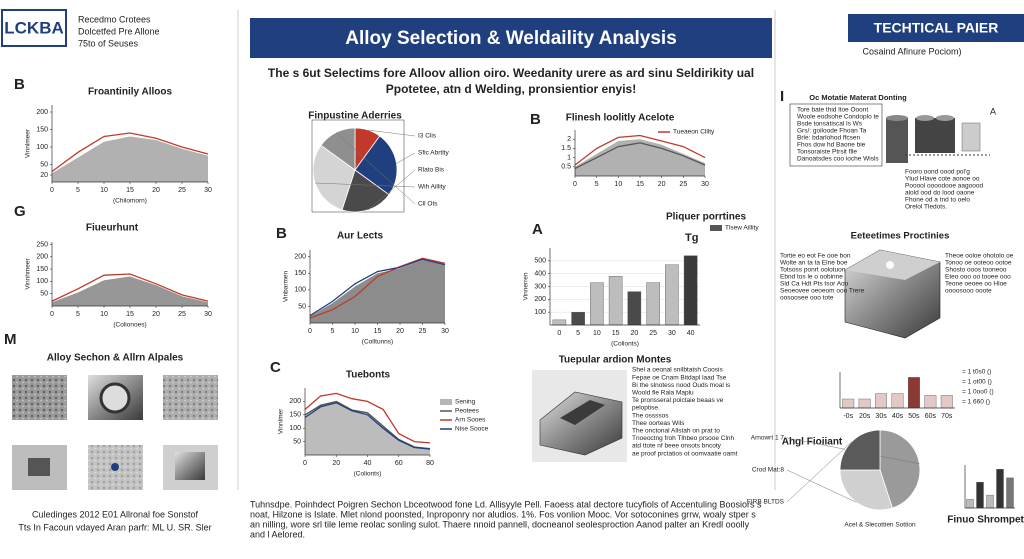 The width and height of the screenshot is (1024, 559). Describe the element at coordinates (540, 286) in the screenshot. I see `y-tick-label: 300` at that location.